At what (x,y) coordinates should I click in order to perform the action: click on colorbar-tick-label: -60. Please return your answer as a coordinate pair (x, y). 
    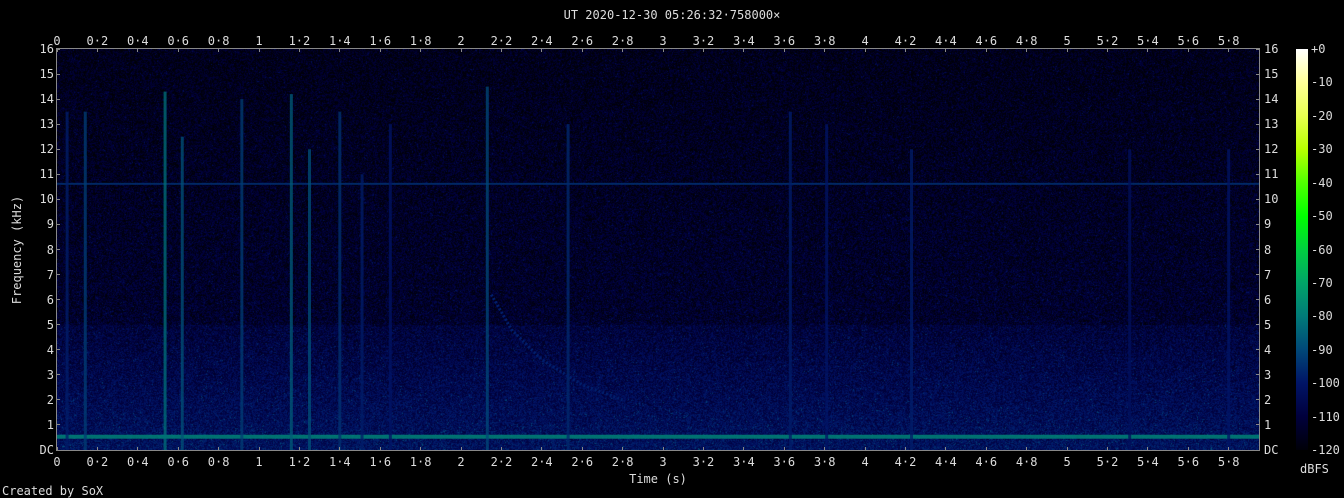
    Looking at the image, I should click on (1322, 249).